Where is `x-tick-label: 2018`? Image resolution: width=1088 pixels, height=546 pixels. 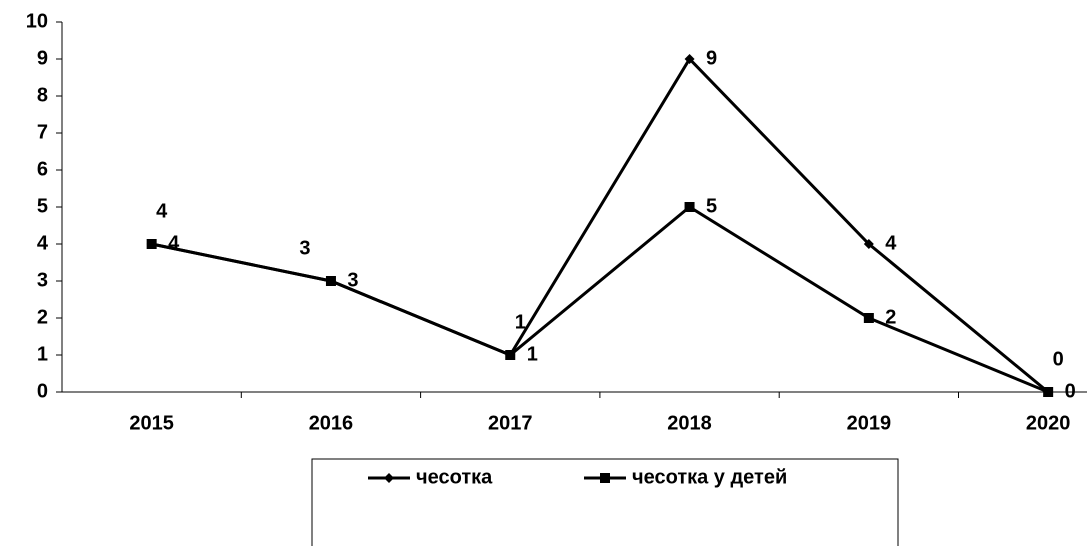 x-tick-label: 2018 is located at coordinates (689, 423).